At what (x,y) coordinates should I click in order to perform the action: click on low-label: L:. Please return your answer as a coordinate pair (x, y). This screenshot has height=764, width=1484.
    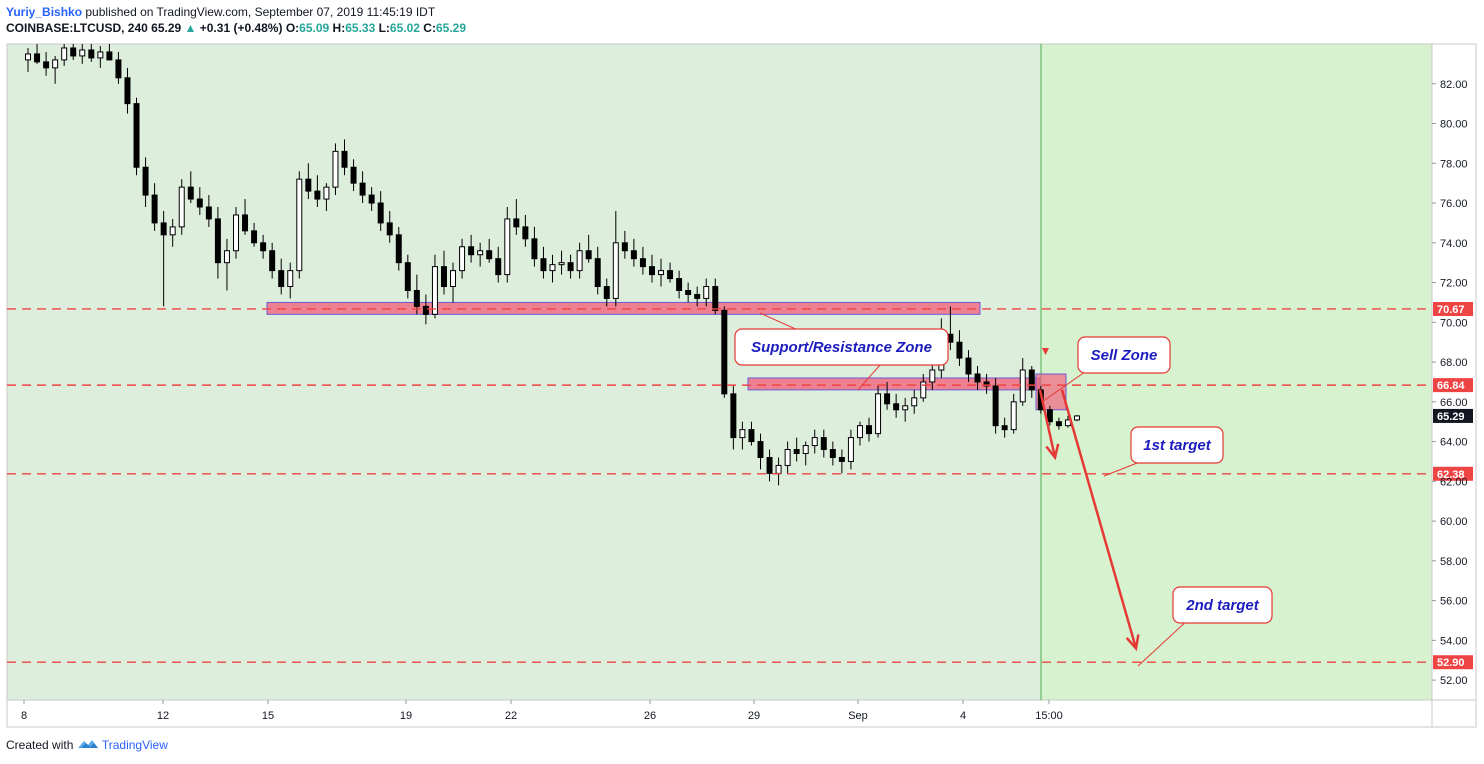
    Looking at the image, I should click on (384, 28).